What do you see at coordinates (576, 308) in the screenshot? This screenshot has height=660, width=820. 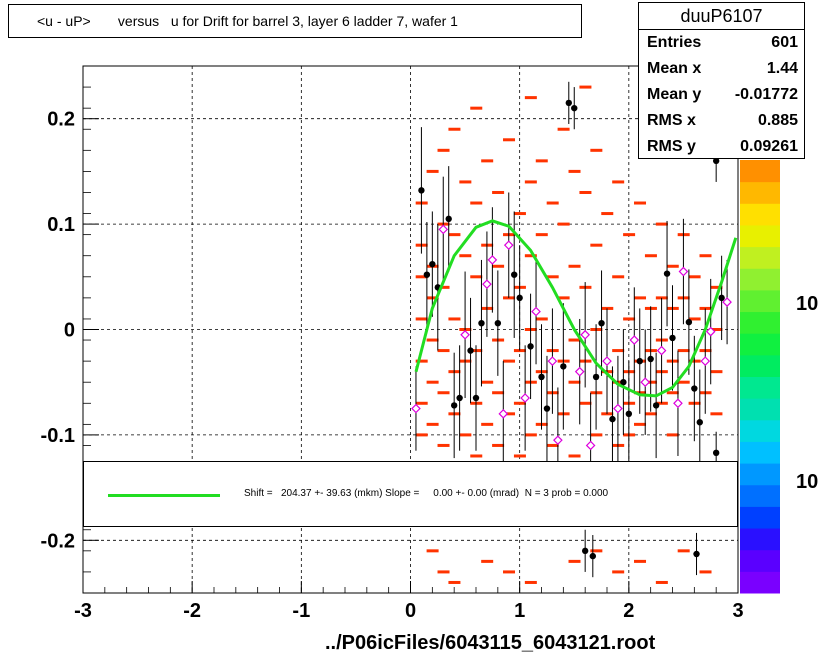 I see `fit-curve` at bounding box center [576, 308].